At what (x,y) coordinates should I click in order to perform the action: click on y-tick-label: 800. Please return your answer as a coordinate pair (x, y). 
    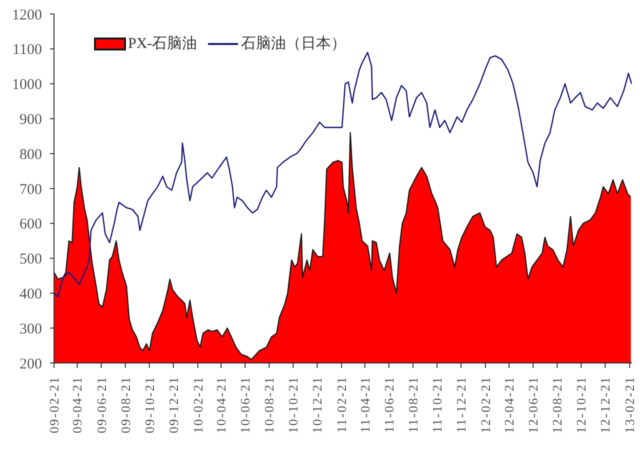
    Looking at the image, I should click on (31, 154).